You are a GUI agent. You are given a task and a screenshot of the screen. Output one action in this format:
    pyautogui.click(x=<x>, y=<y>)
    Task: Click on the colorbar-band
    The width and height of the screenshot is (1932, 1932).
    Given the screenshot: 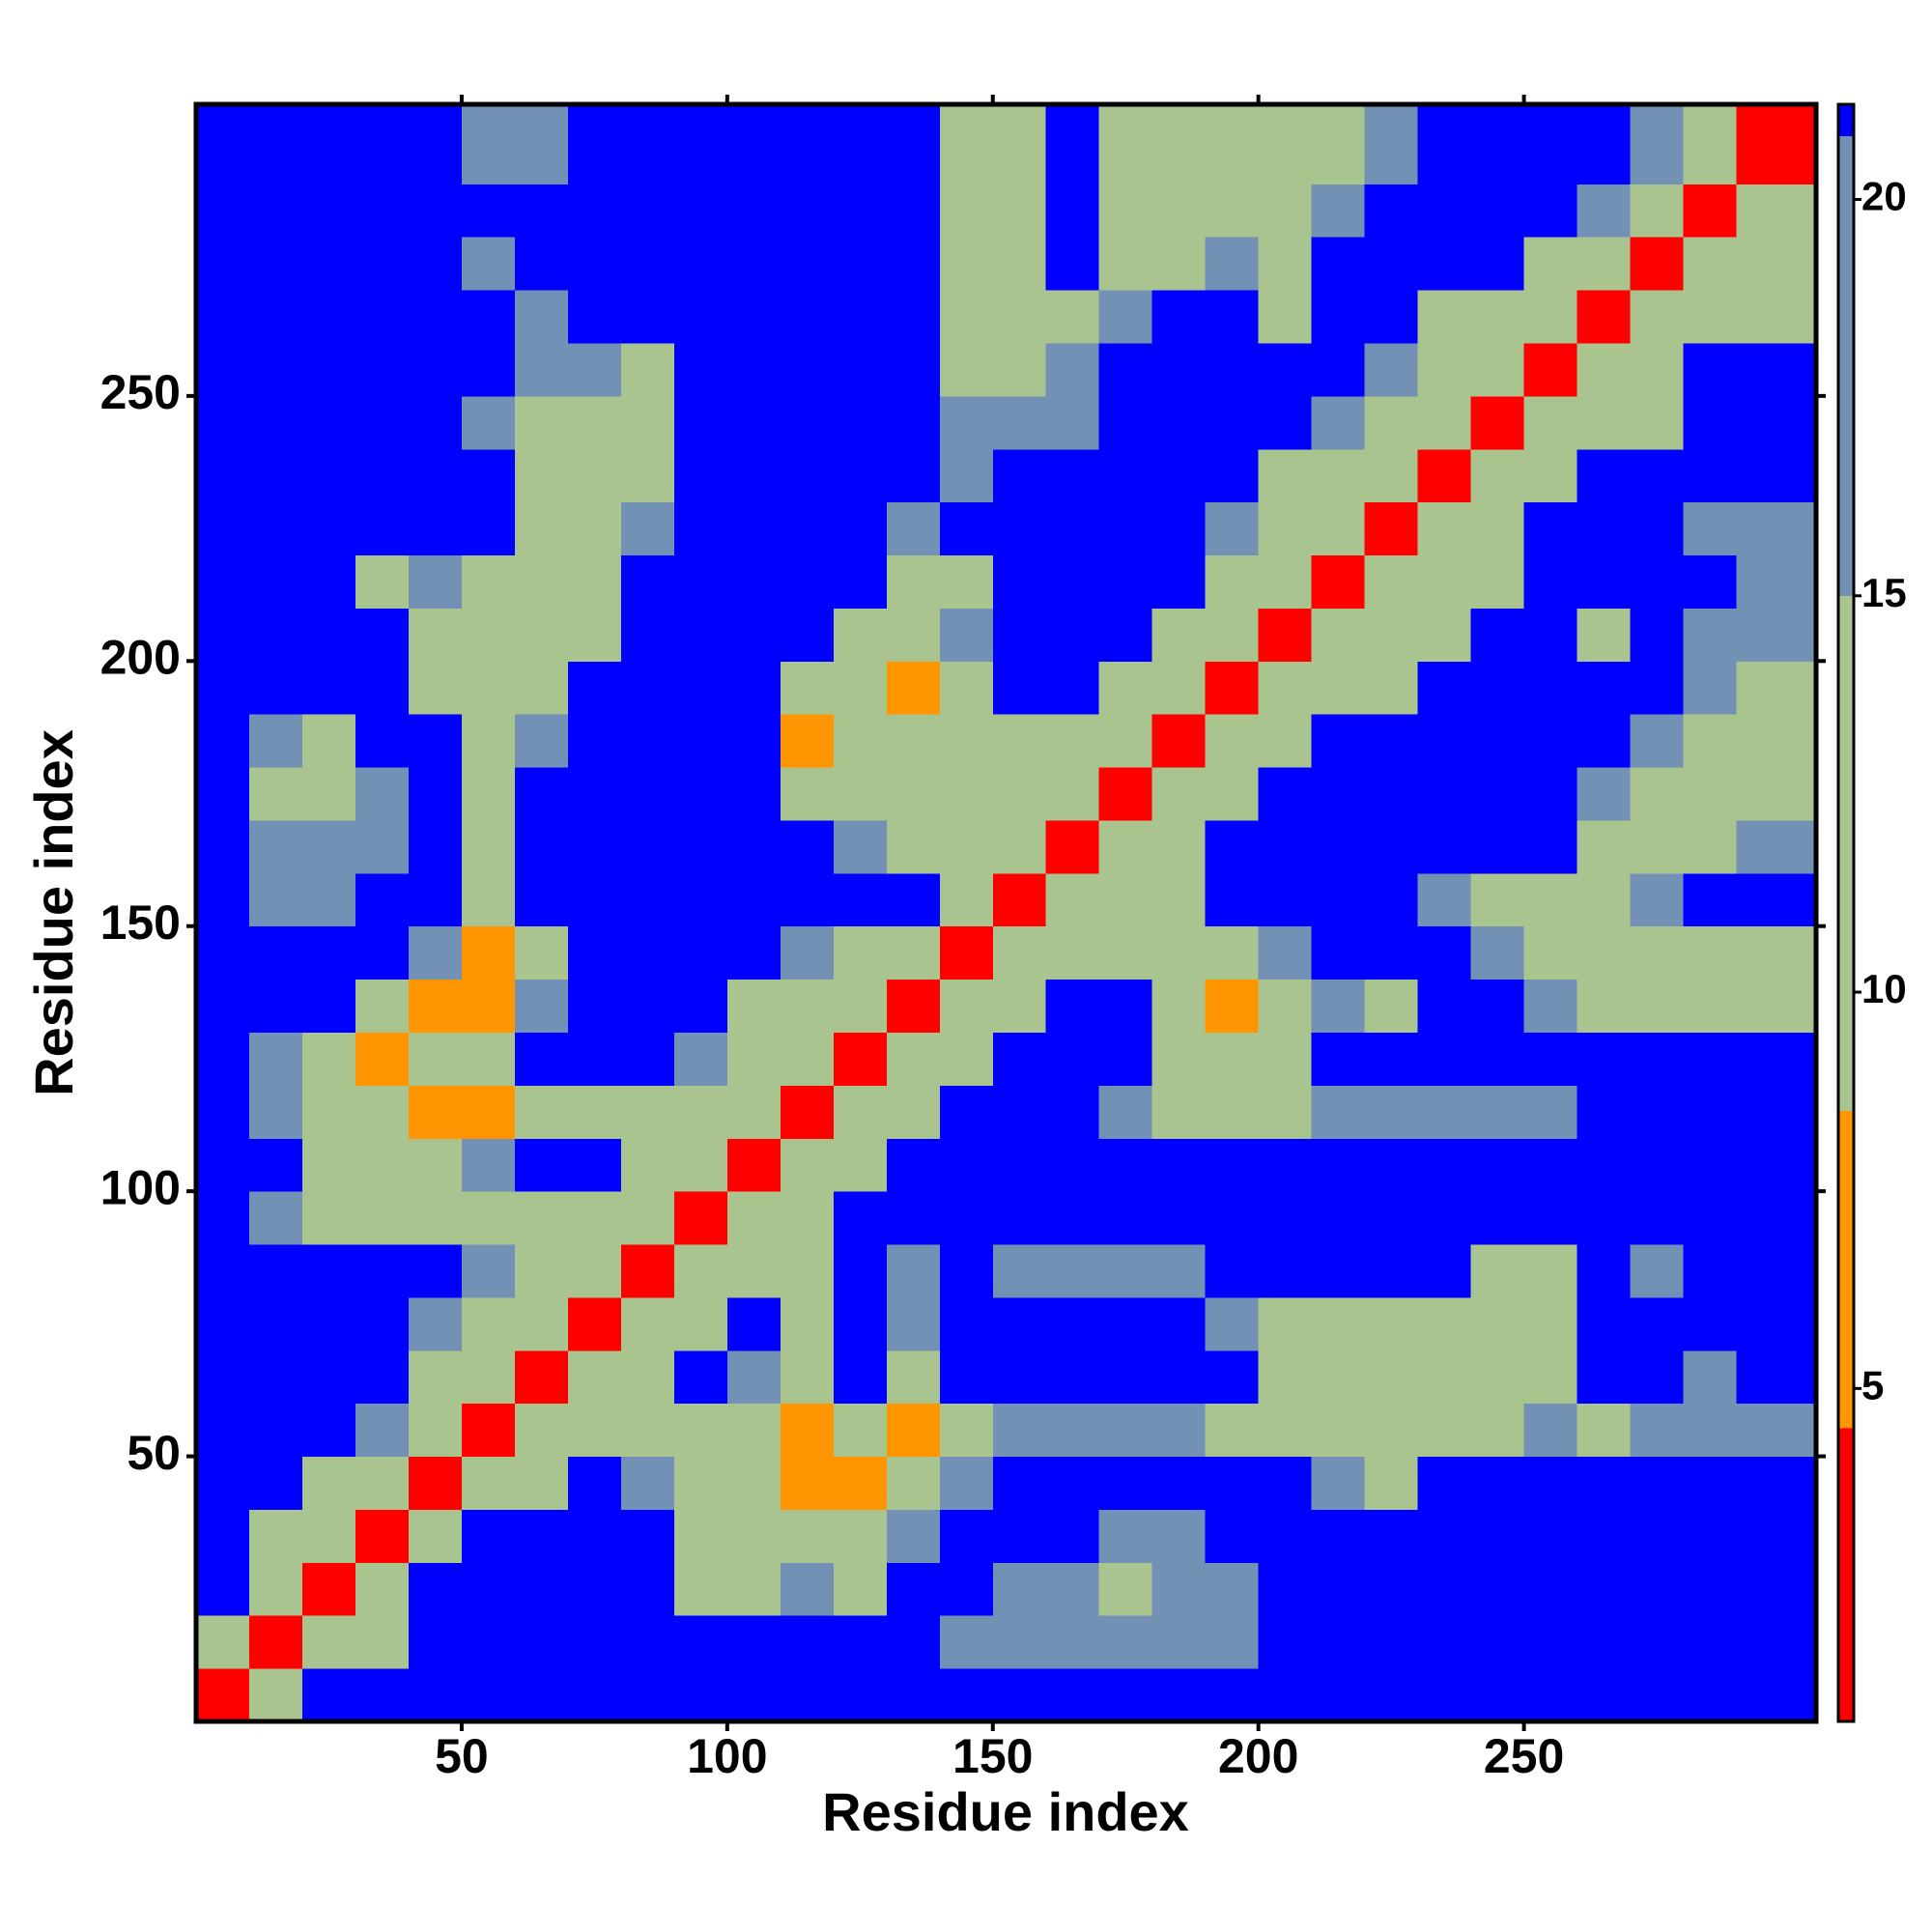 What is the action you would take?
    pyautogui.click(x=1846, y=365)
    